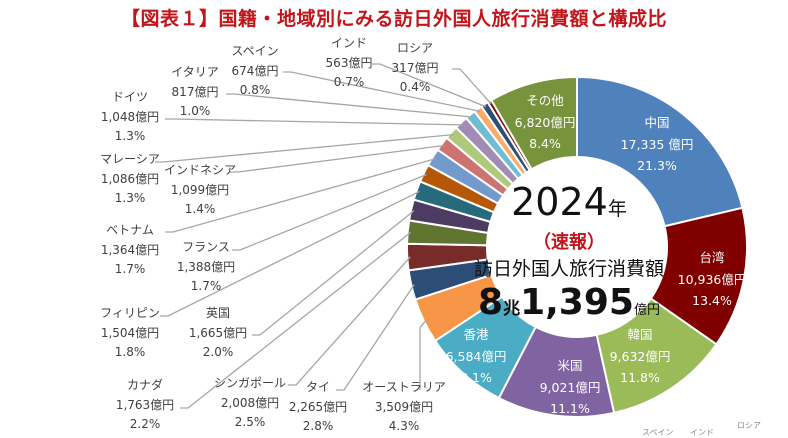  What do you see at coordinates (569, 242) in the screenshot?
I see `preliminary-note: （速報）` at bounding box center [569, 242].